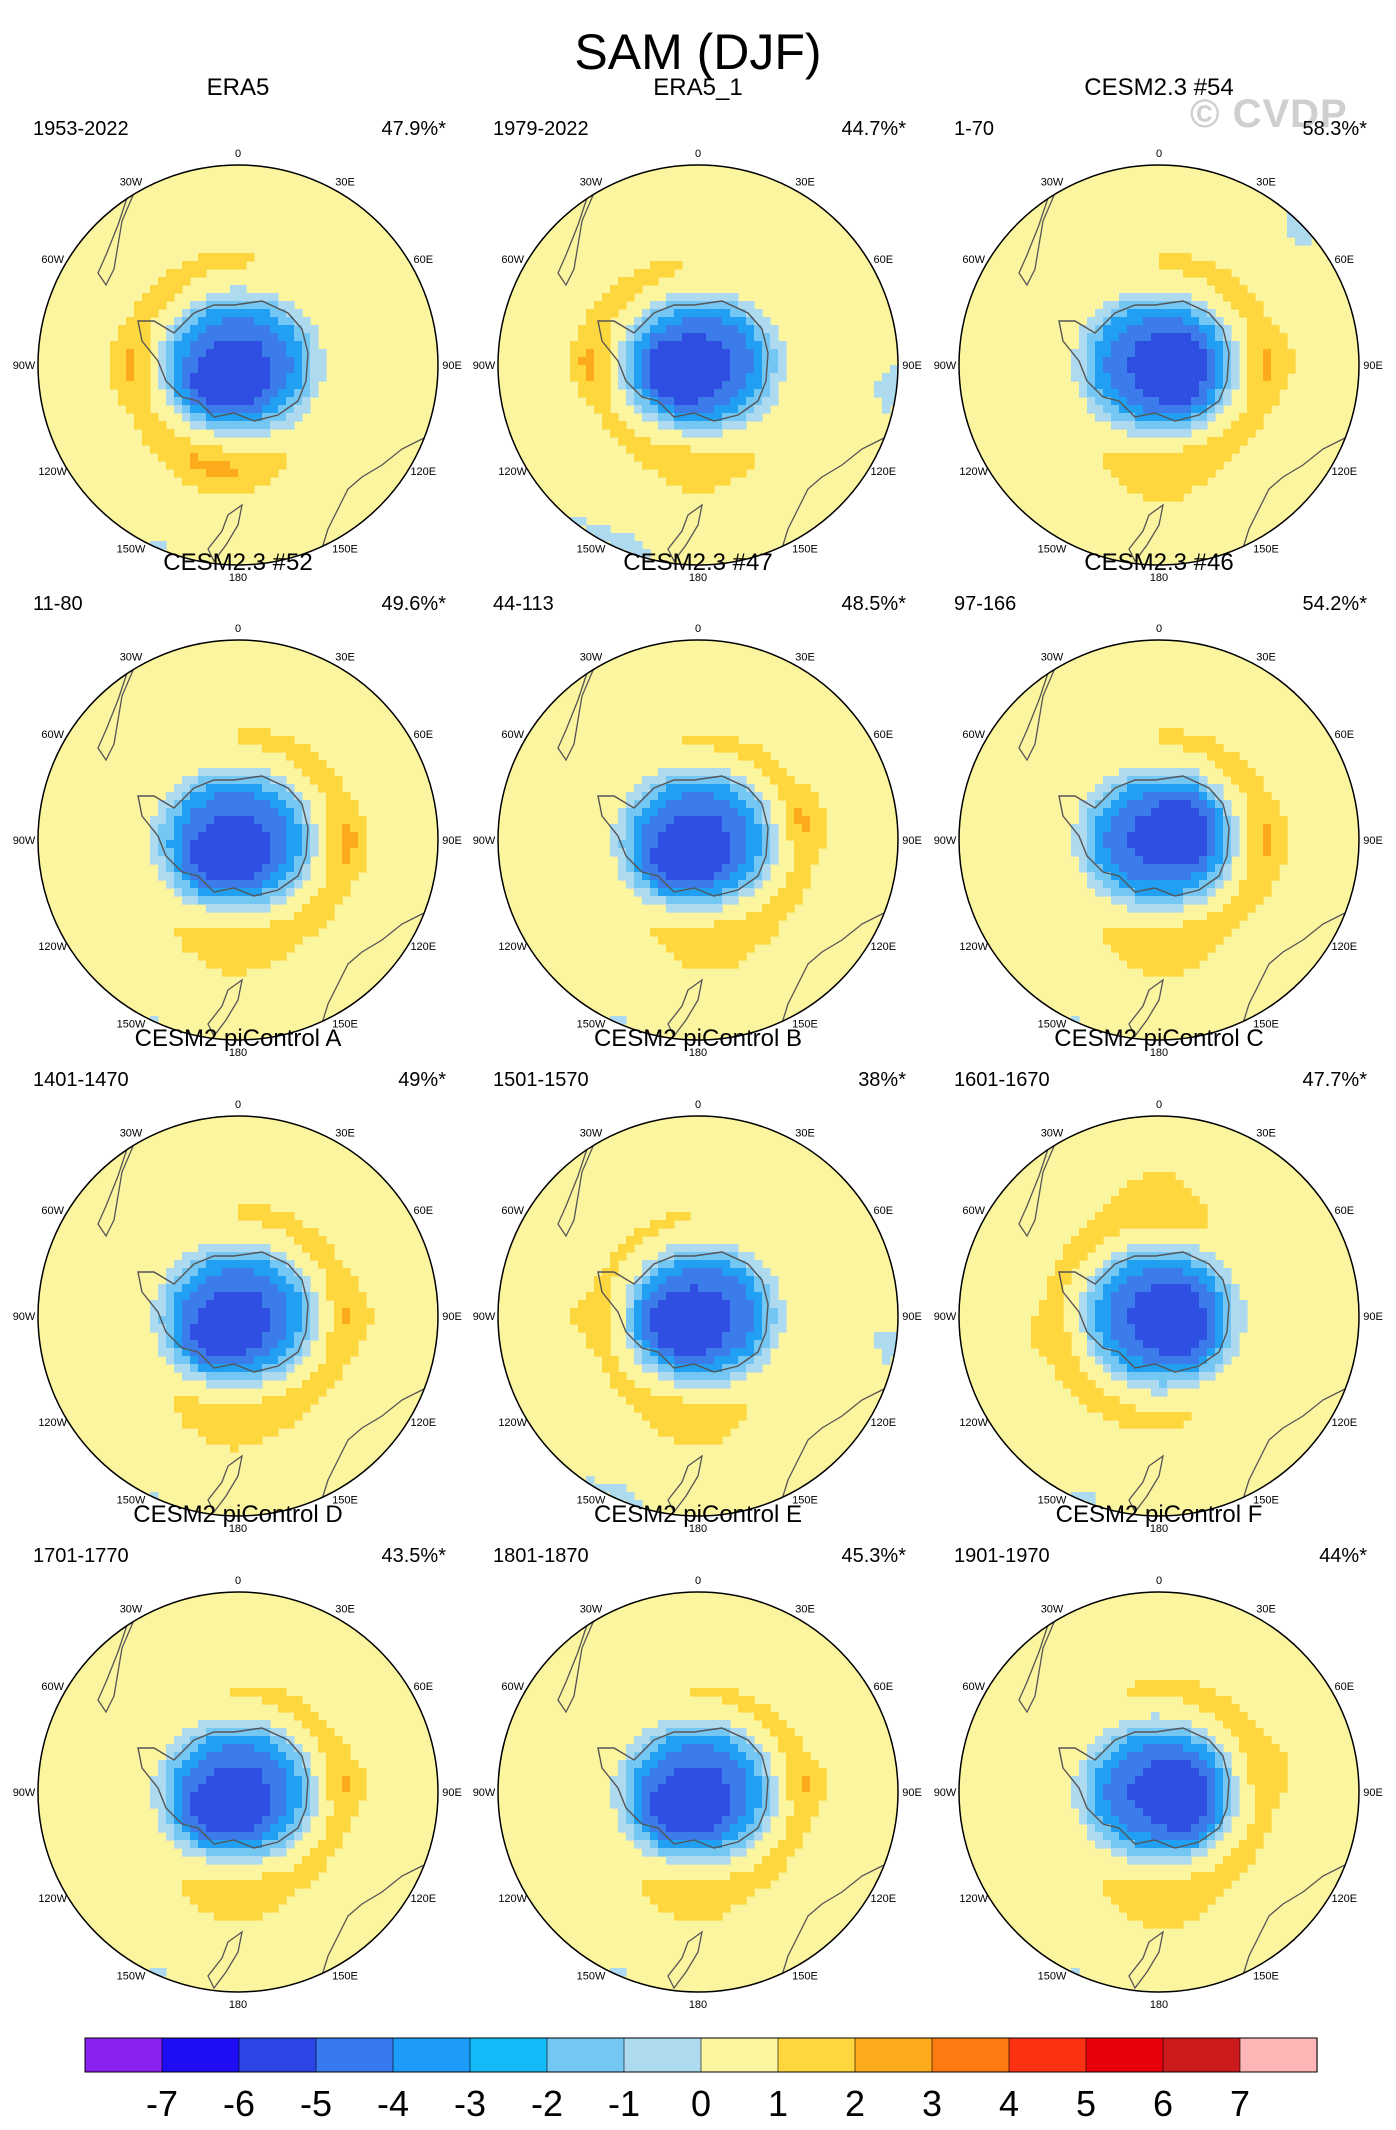 This screenshot has width=1396, height=2130. What do you see at coordinates (1240, 2103) in the screenshot?
I see `colorbar-label: 7` at bounding box center [1240, 2103].